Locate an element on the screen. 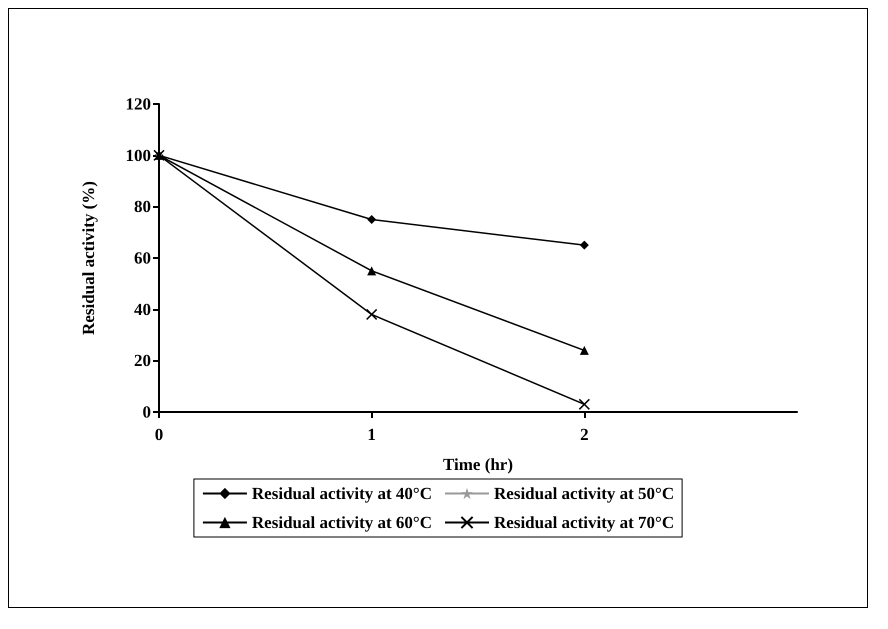  x-tick-label: 2 is located at coordinates (584, 434).